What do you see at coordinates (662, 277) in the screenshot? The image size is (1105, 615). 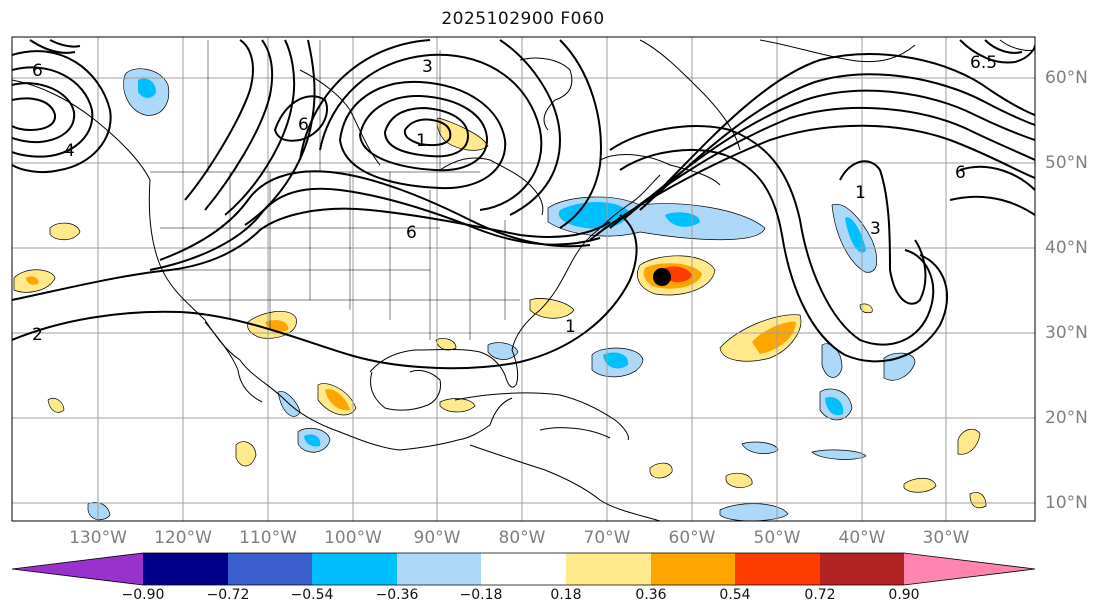 I see `storm-center-marker` at bounding box center [662, 277].